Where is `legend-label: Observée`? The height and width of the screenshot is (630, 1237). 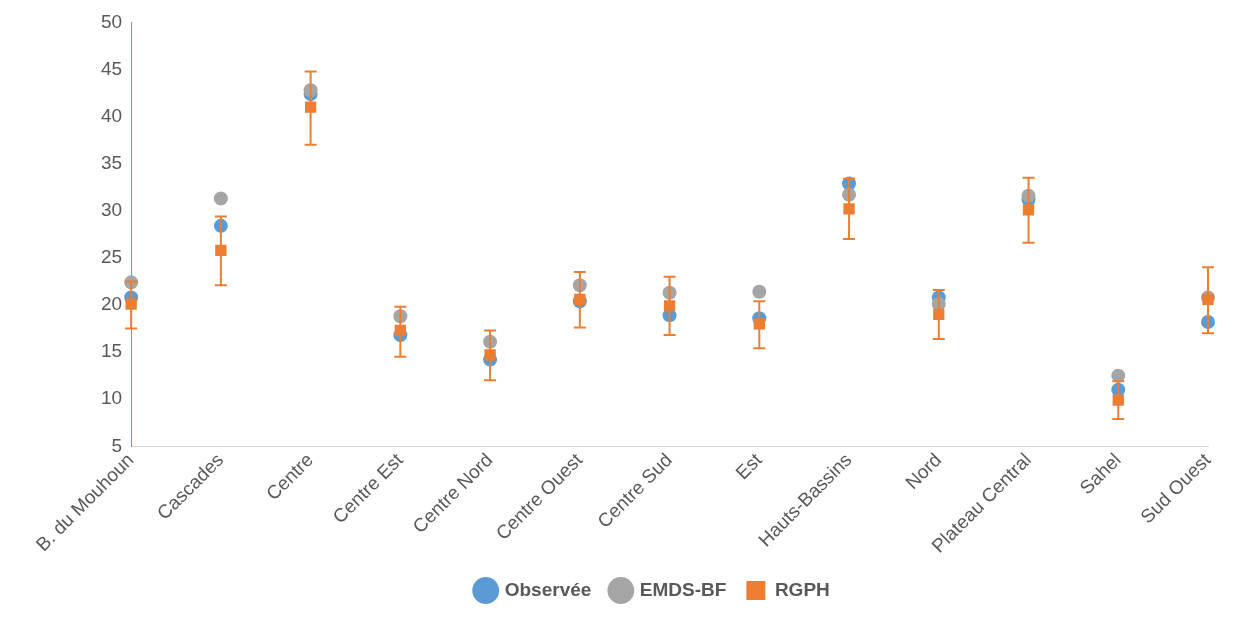 legend-label: Observée is located at coordinates (548, 589).